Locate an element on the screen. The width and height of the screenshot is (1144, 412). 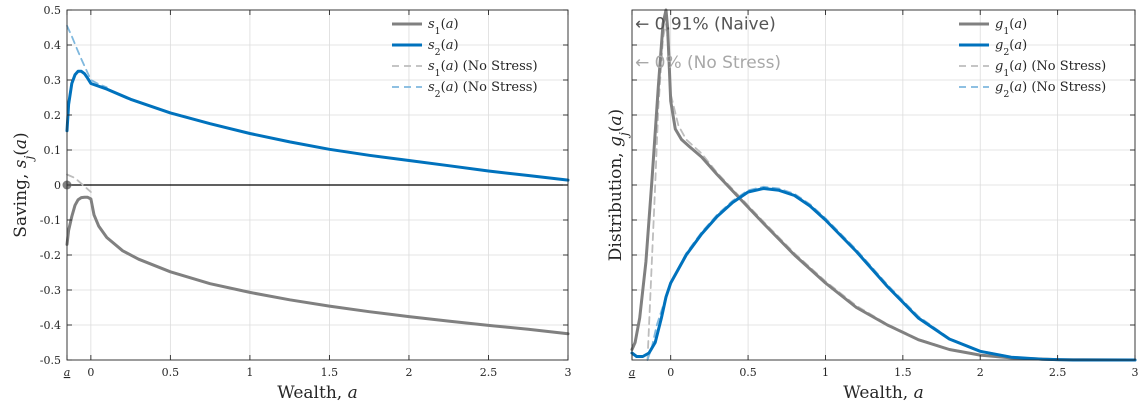
y-tick-label: 0.2 is located at coordinates (53, 115).